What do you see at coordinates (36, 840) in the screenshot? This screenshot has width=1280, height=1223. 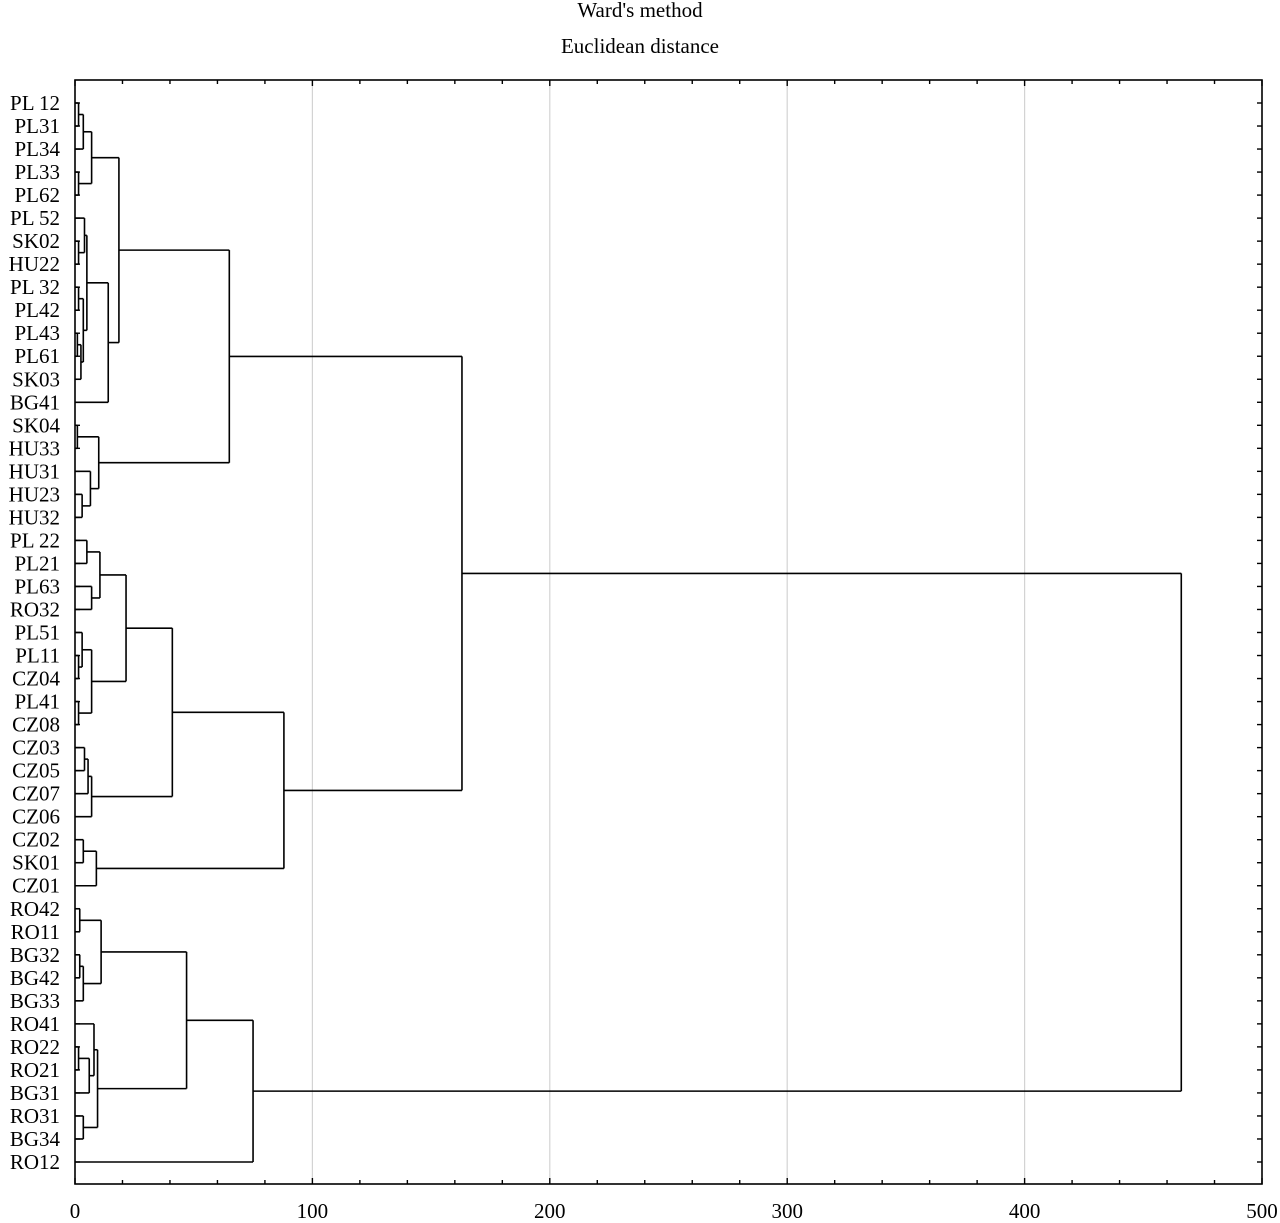 I see `leaf-label: CZ02` at bounding box center [36, 840].